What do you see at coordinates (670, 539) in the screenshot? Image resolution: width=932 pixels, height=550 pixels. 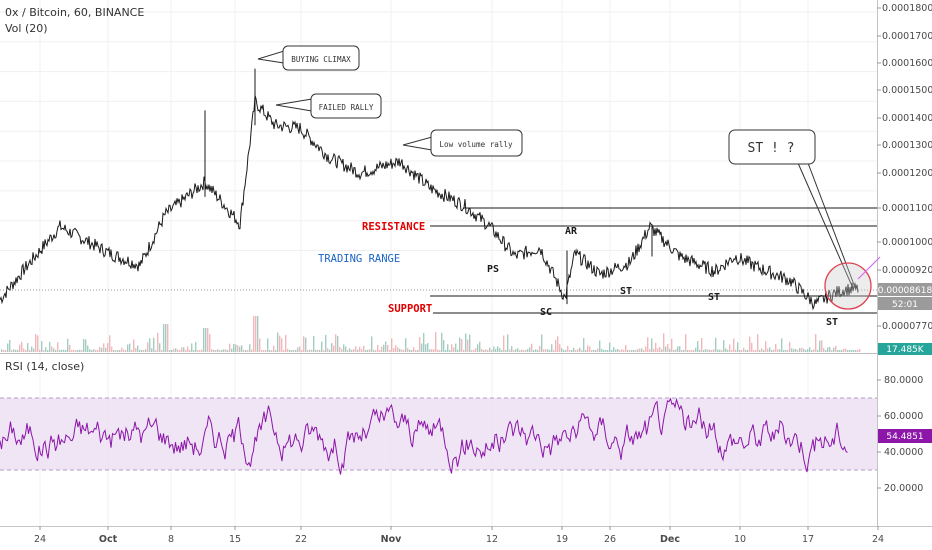 I see `time-axis-tick: Dec` at bounding box center [670, 539].